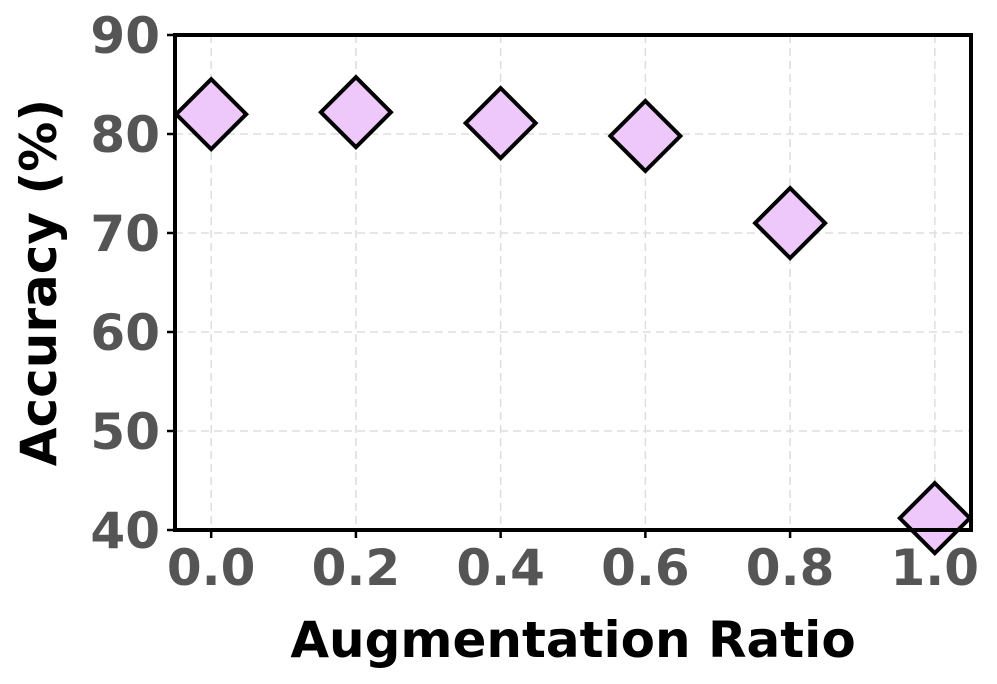  Describe the element at coordinates (125, 234) in the screenshot. I see `y-tick-label: 70` at that location.